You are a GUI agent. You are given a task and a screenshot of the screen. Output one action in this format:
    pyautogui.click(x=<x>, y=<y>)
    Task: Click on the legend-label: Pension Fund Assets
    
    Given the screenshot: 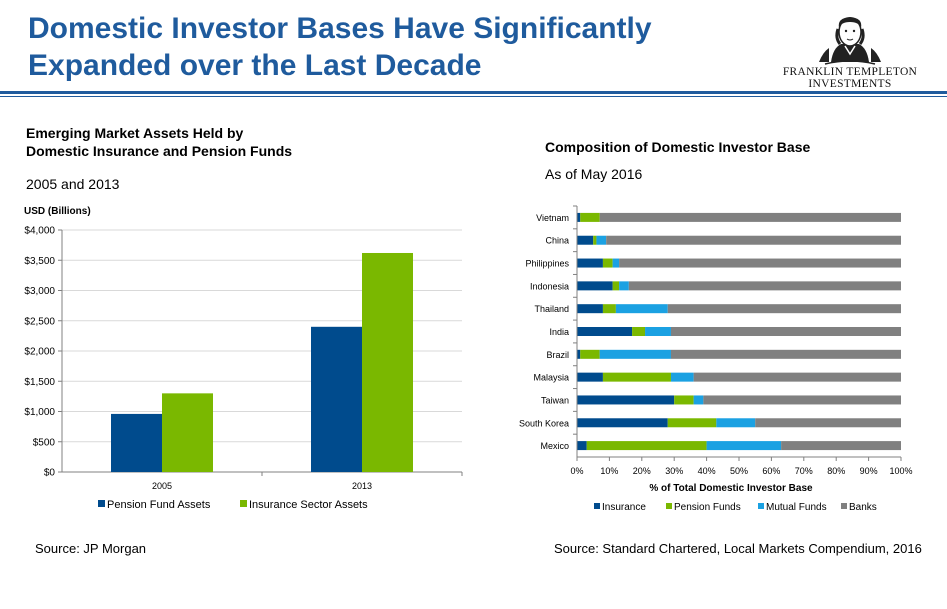 What is the action you would take?
    pyautogui.click(x=159, y=505)
    